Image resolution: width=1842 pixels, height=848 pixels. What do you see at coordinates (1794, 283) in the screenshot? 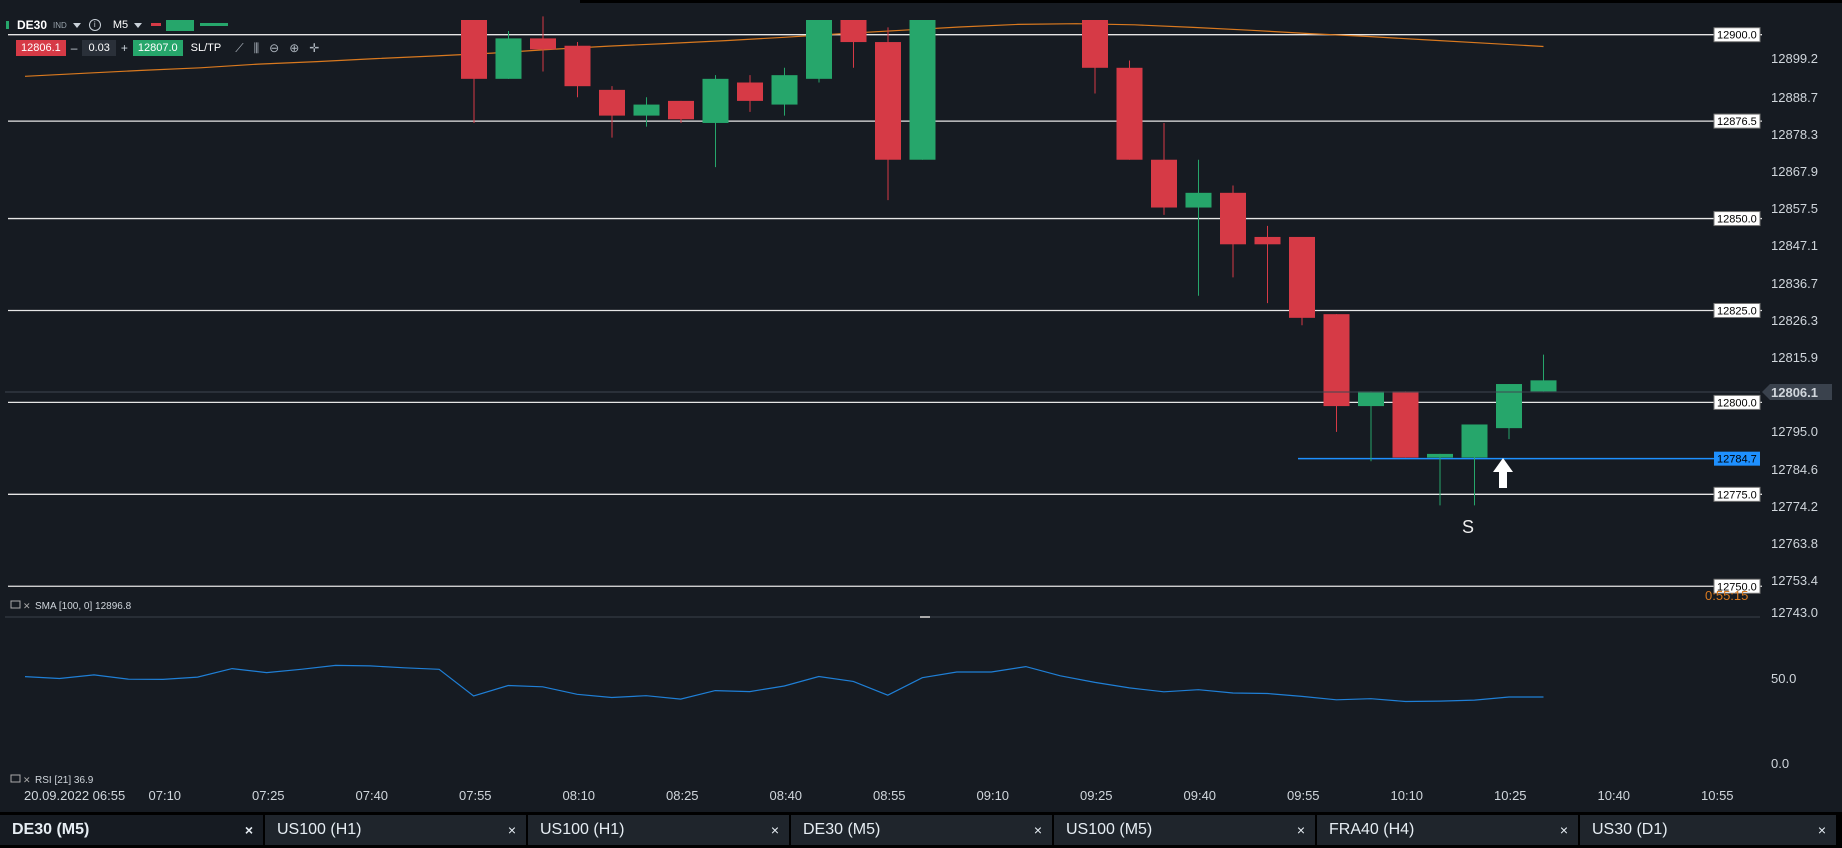
I see `price-tick-label: 12836.7` at bounding box center [1794, 283].